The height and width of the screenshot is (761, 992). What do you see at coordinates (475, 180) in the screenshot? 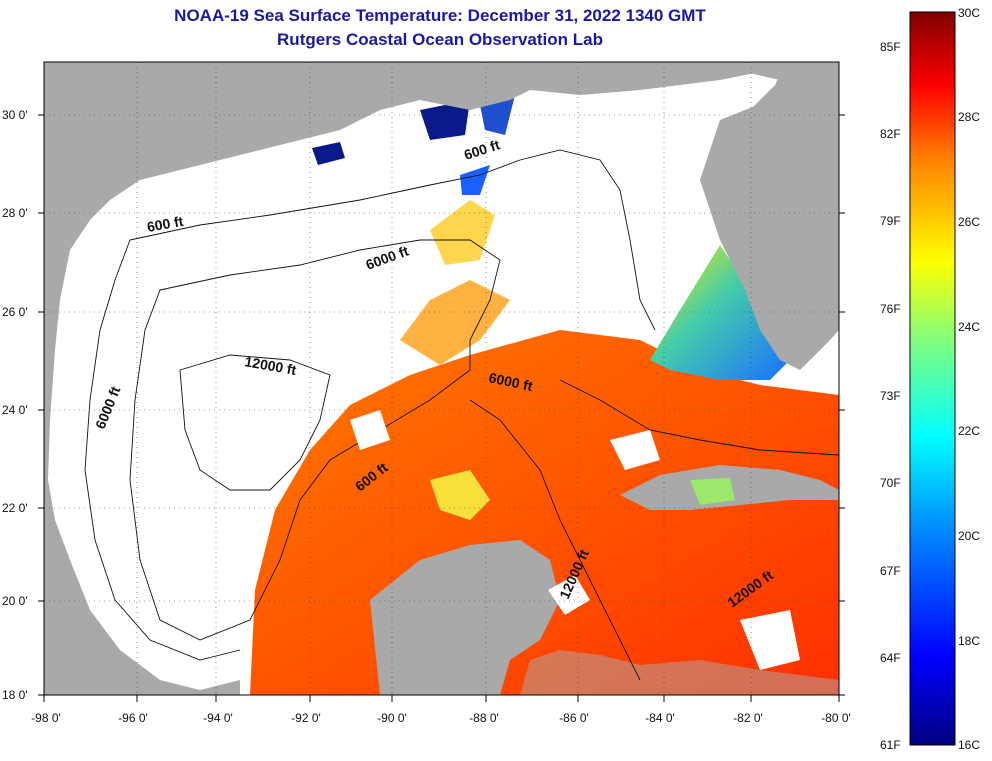
I see `cold-water-patch-delta` at bounding box center [475, 180].